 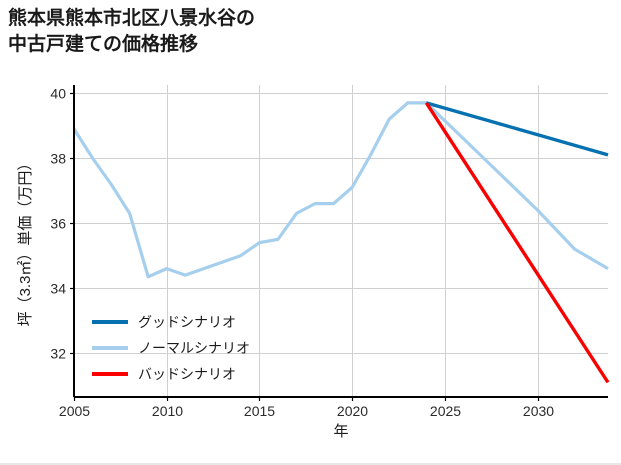 I want to click on legend-label-2: バッドシナリオ, so click(x=187, y=374).